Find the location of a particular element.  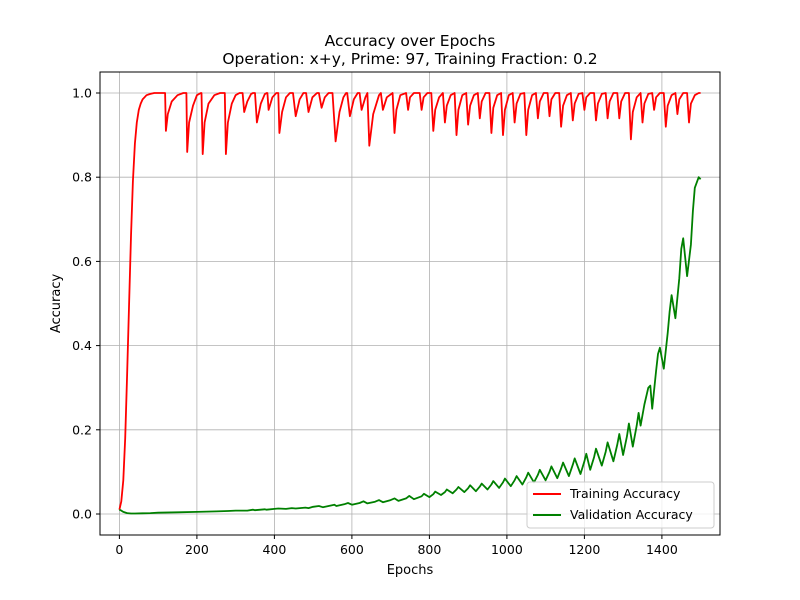

x-tick-label: 0 is located at coordinates (119, 549).